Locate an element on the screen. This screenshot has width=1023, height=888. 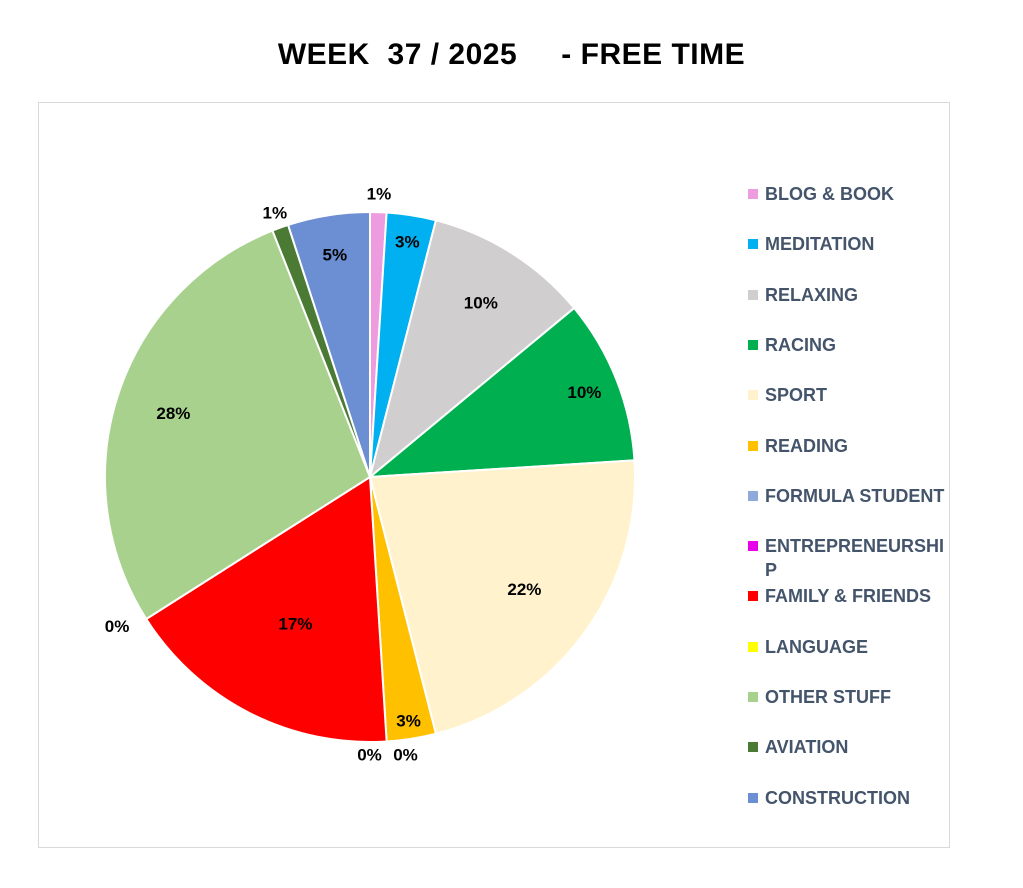
legend-item-other-stuff: OTHER STUFF is located at coordinates (853, 697).